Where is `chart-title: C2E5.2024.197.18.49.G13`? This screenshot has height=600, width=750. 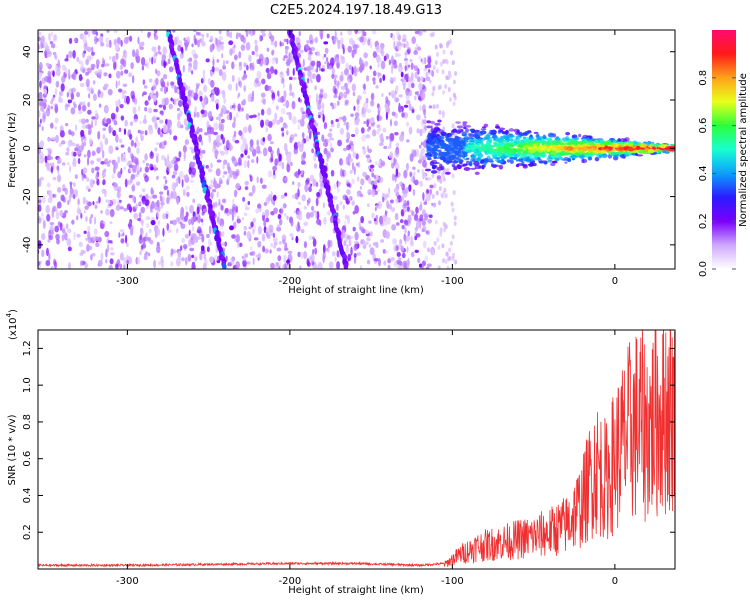
chart-title: C2E5.2024.197.18.49.G13 is located at coordinates (356, 10).